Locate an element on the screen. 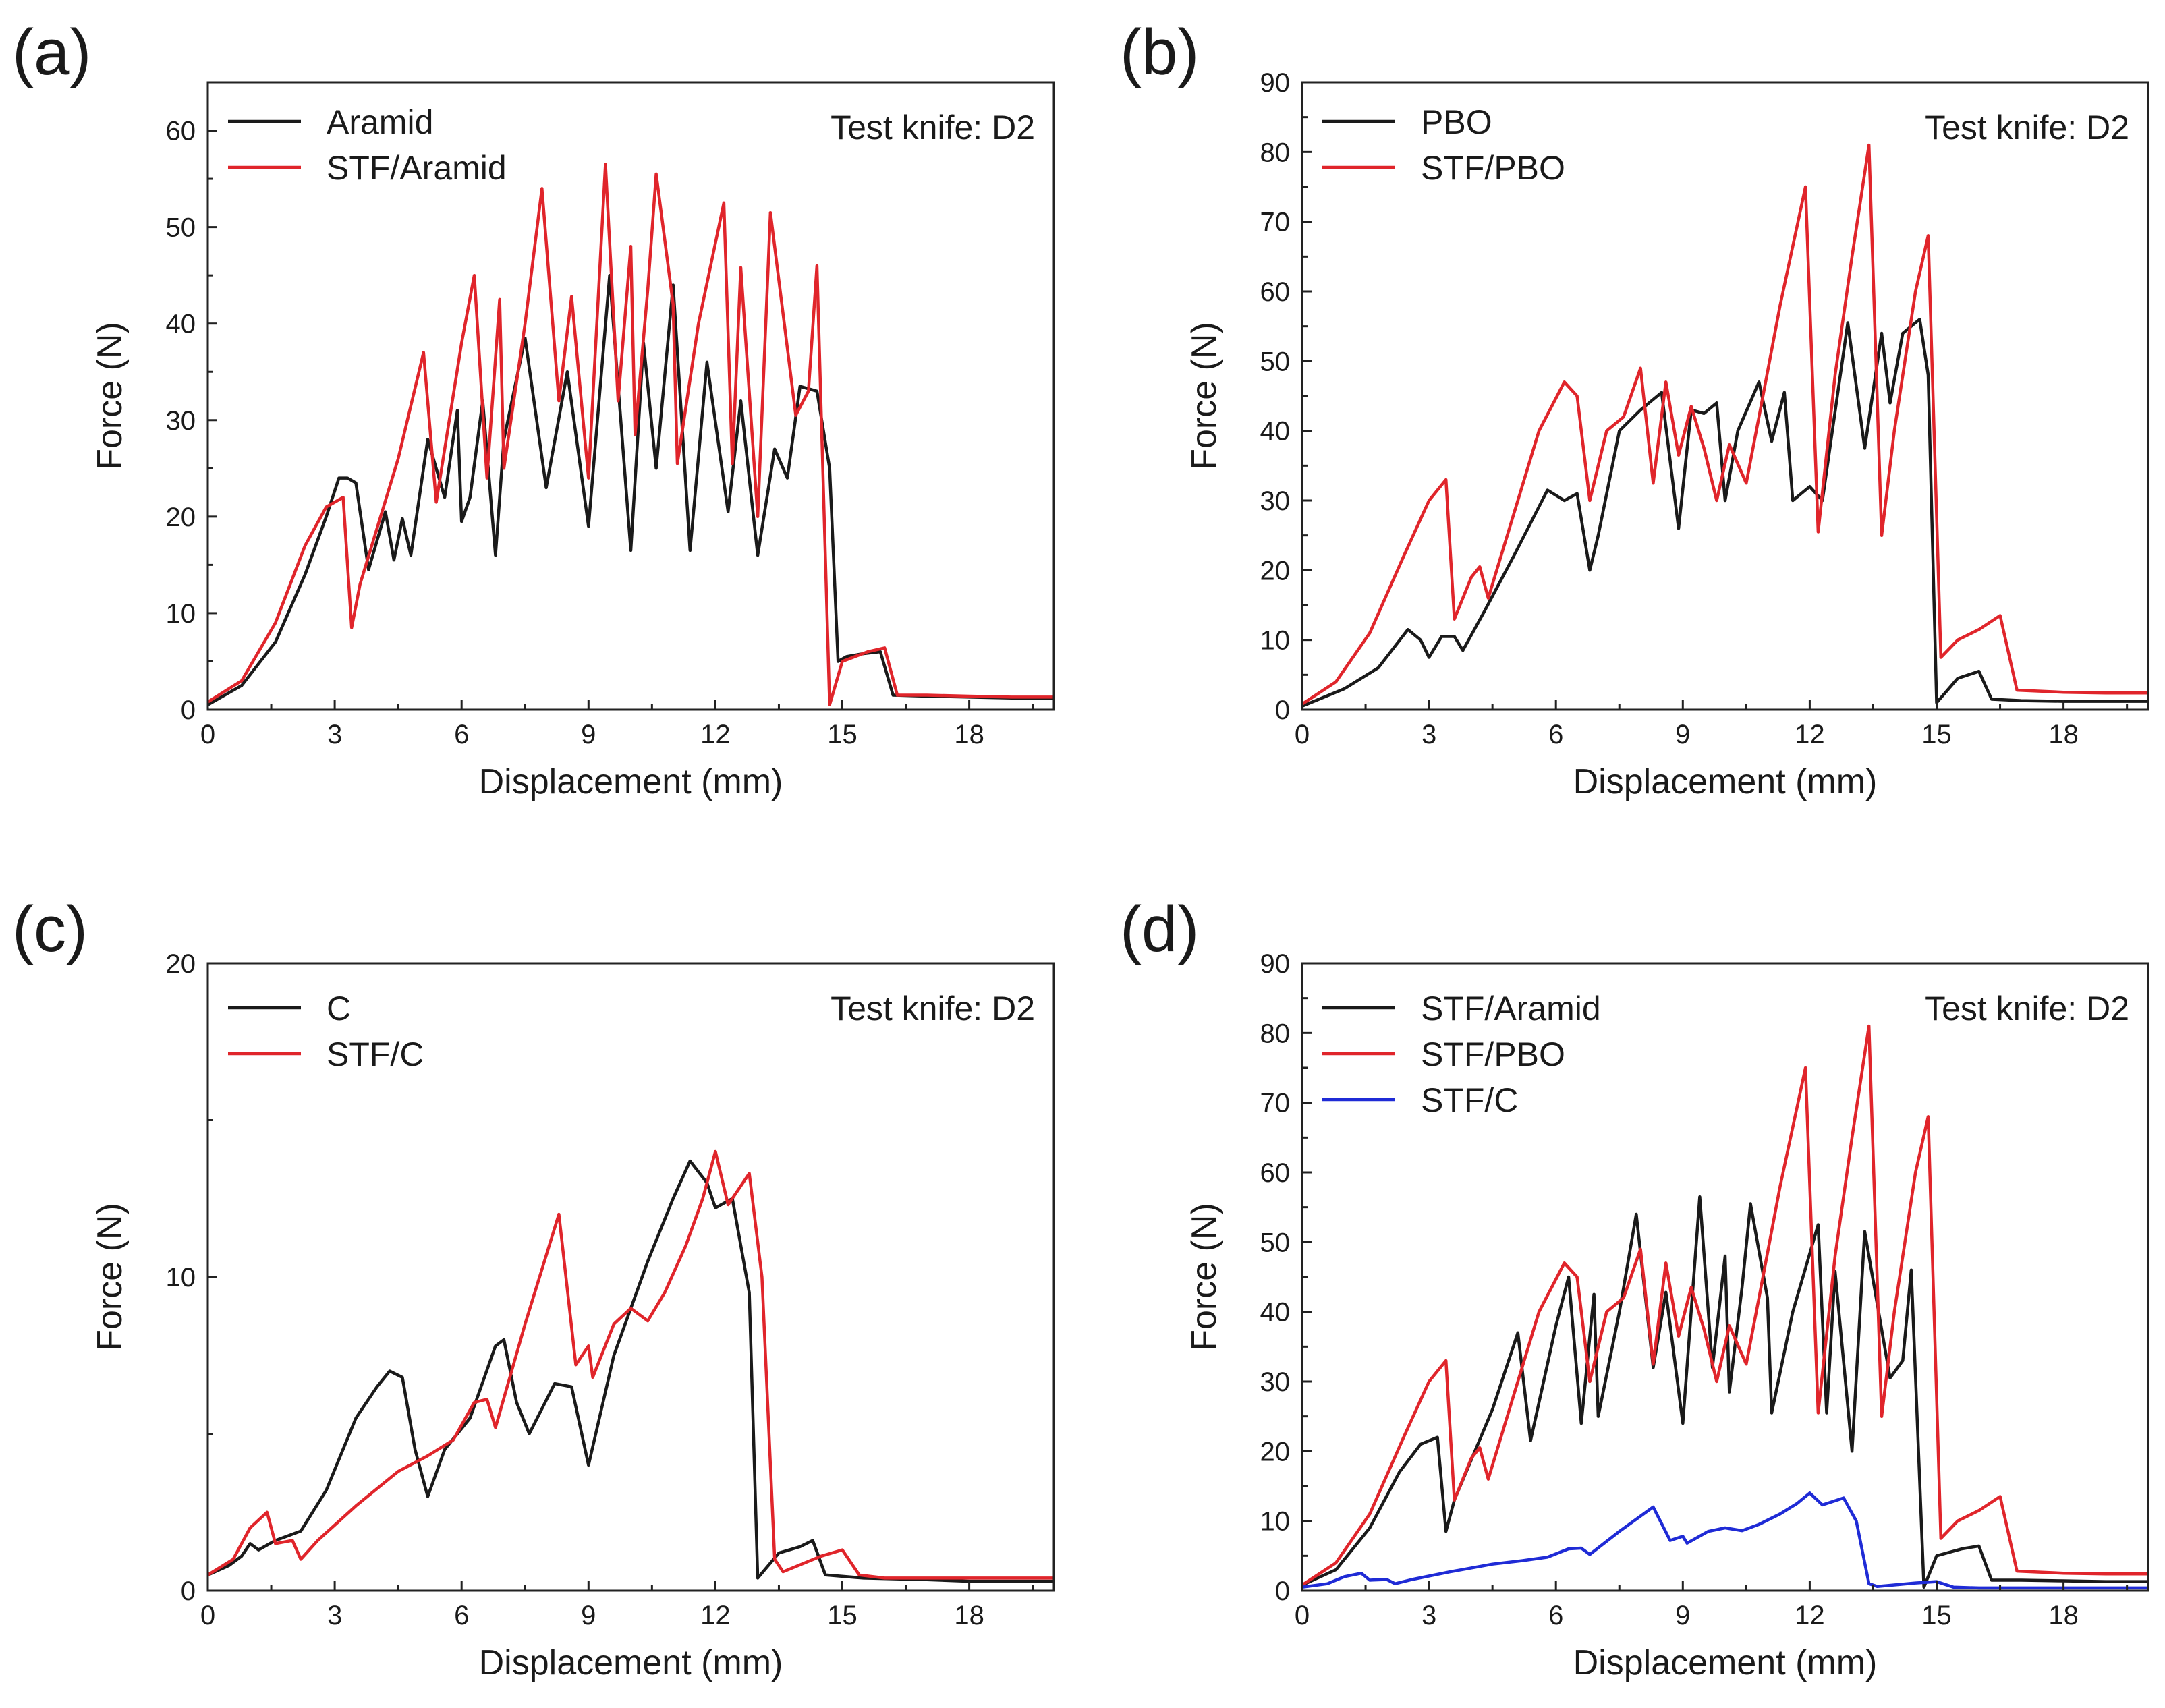 The height and width of the screenshot is (1708, 2165). legend-label: C is located at coordinates (339, 1009).